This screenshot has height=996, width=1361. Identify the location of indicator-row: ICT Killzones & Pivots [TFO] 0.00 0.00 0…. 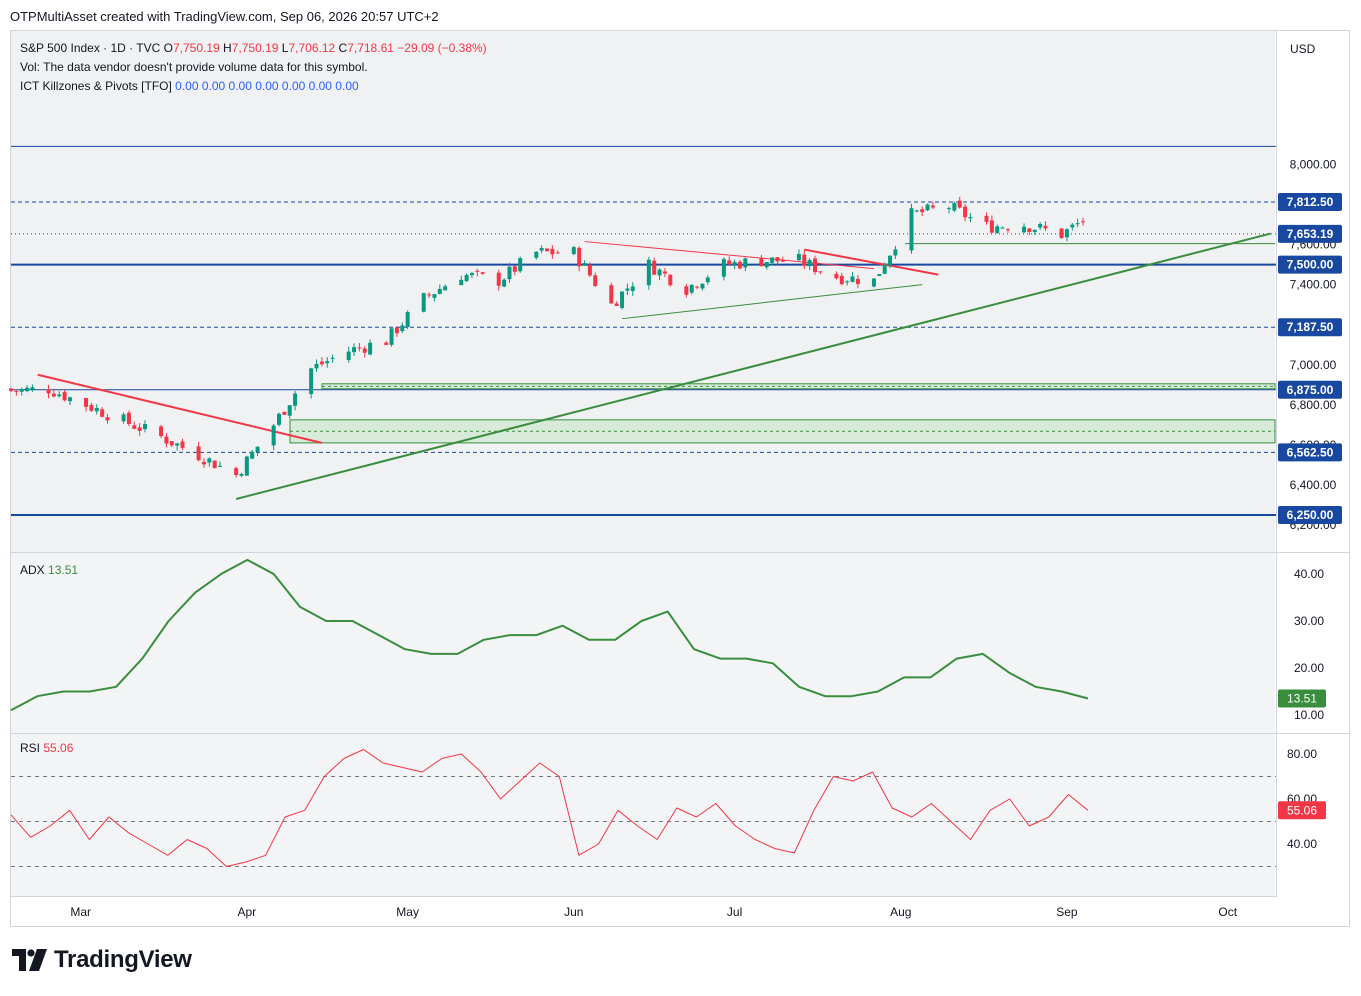
(253, 86).